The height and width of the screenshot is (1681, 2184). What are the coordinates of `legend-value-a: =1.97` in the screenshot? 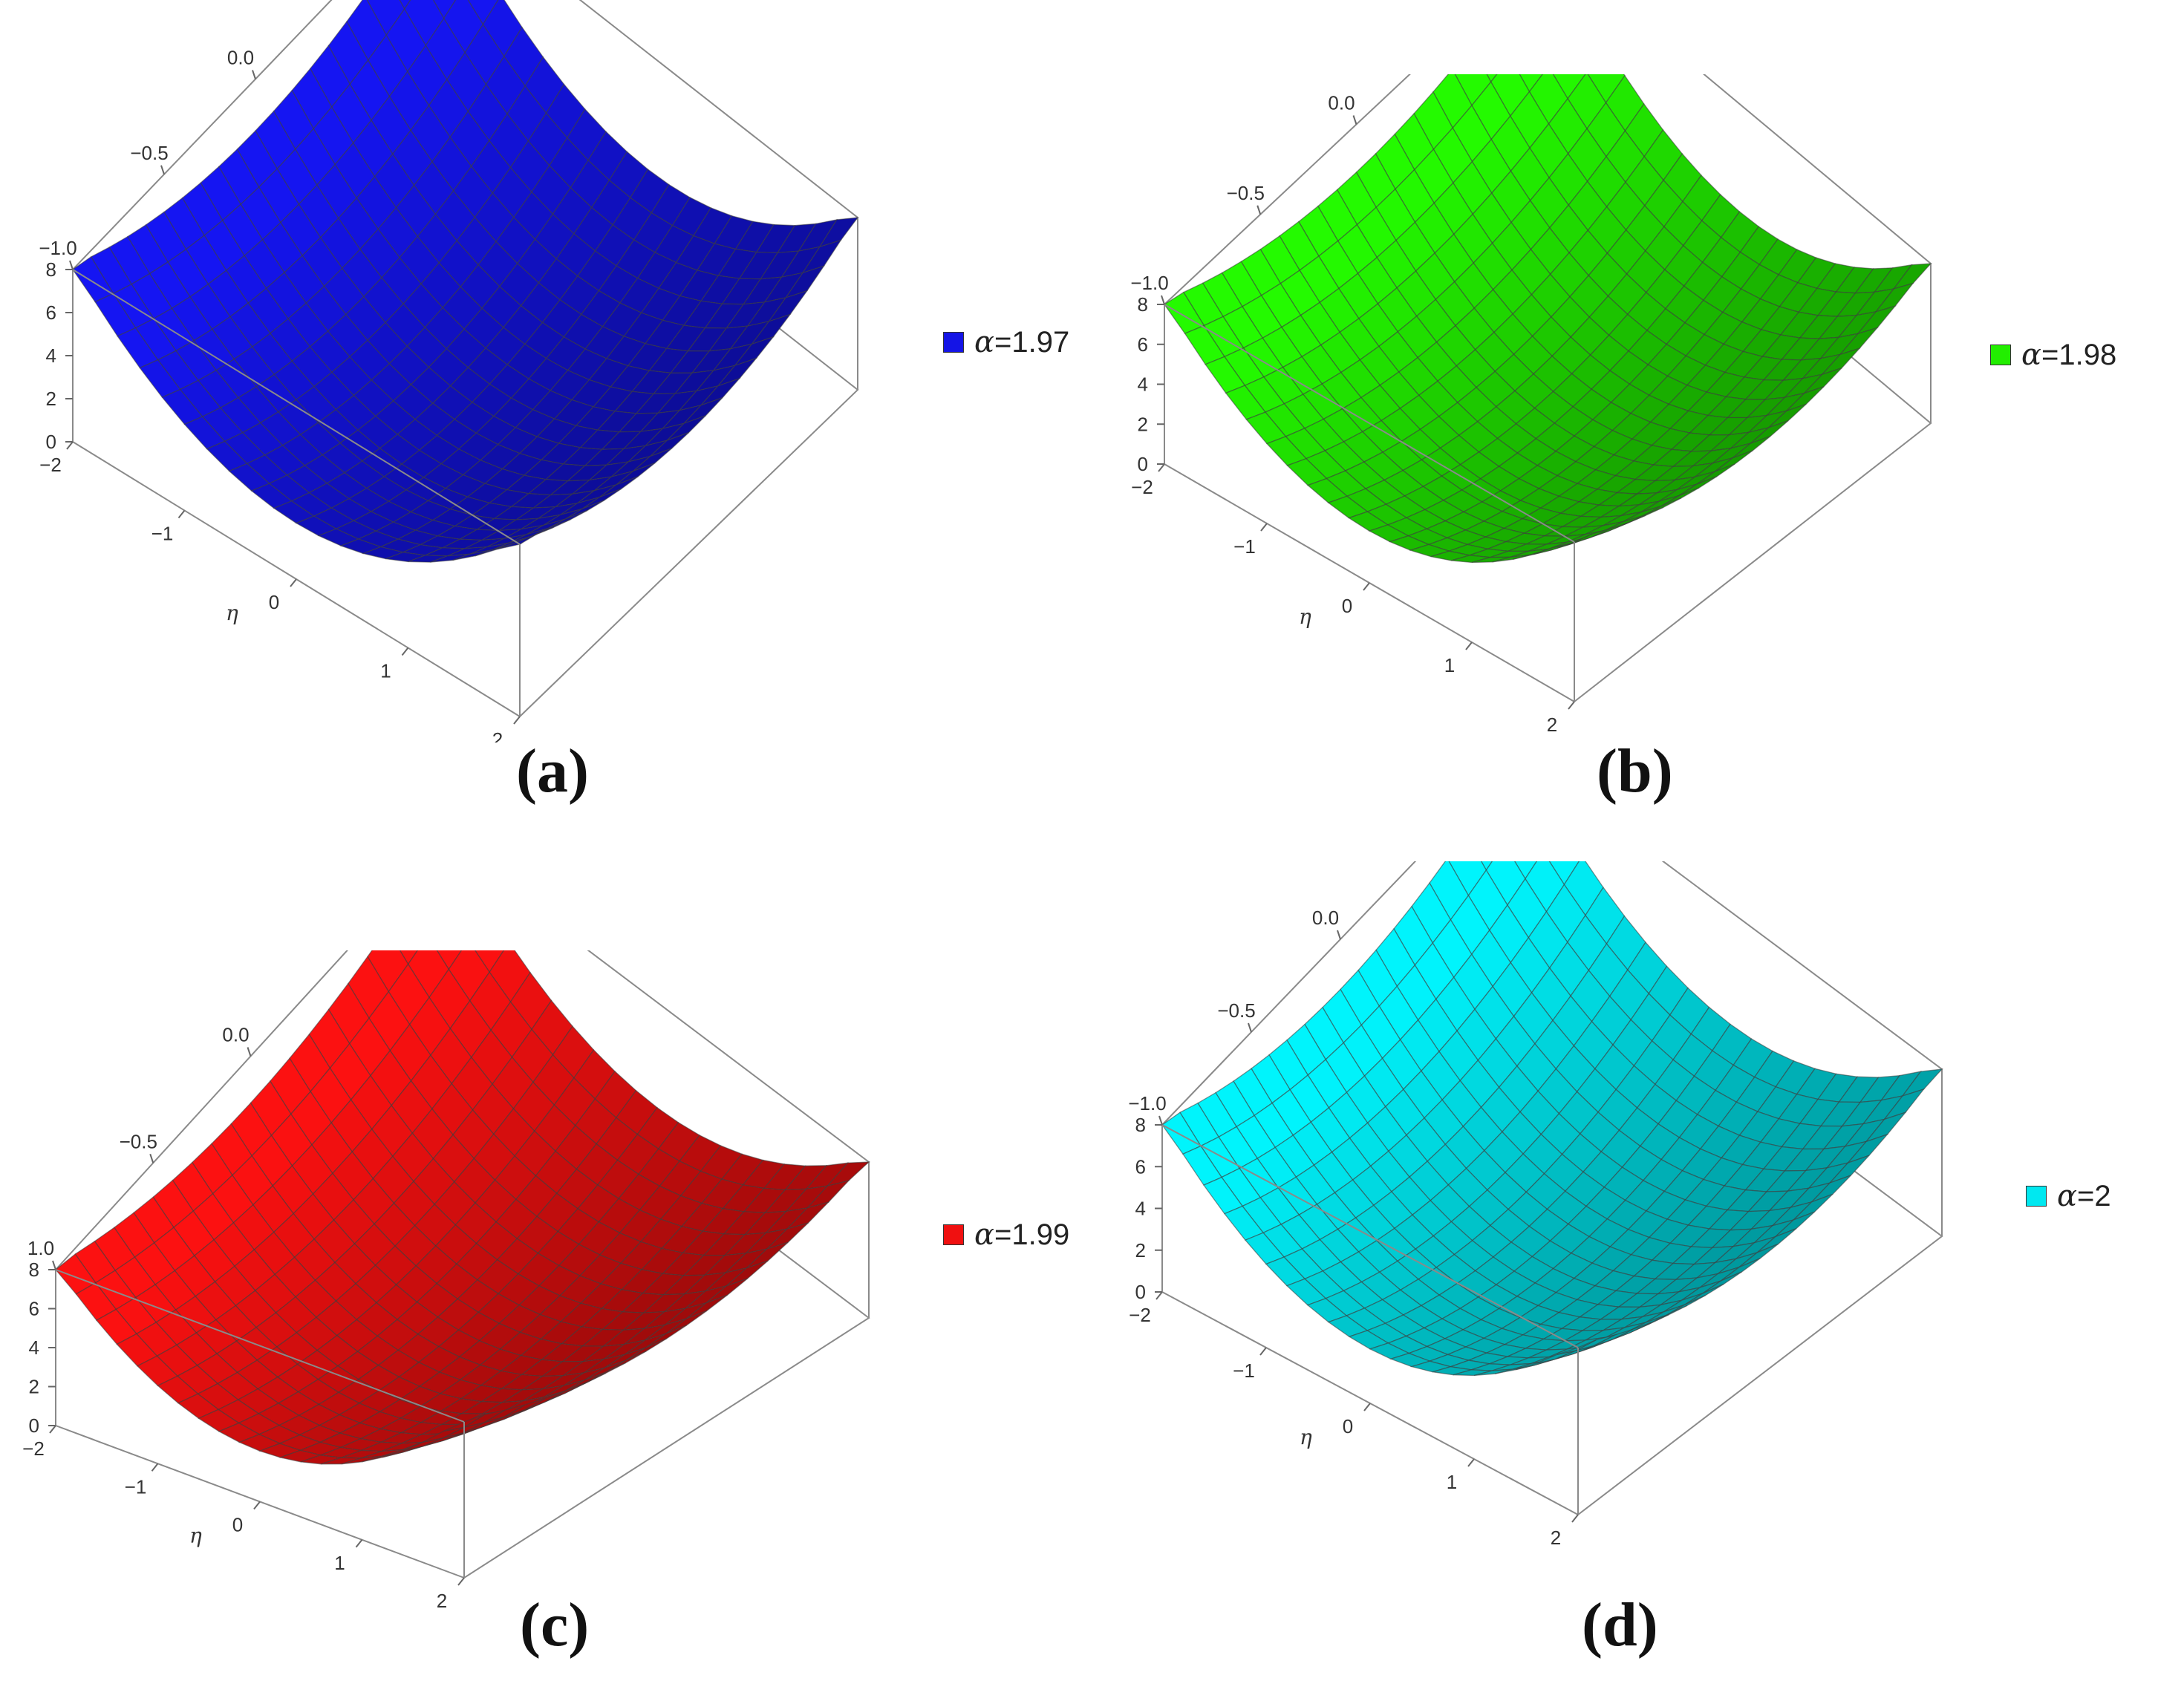 It's located at (1032, 342).